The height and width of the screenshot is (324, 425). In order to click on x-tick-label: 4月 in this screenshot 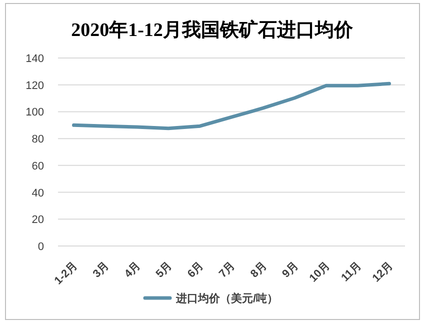, I will do `click(132, 270)`.